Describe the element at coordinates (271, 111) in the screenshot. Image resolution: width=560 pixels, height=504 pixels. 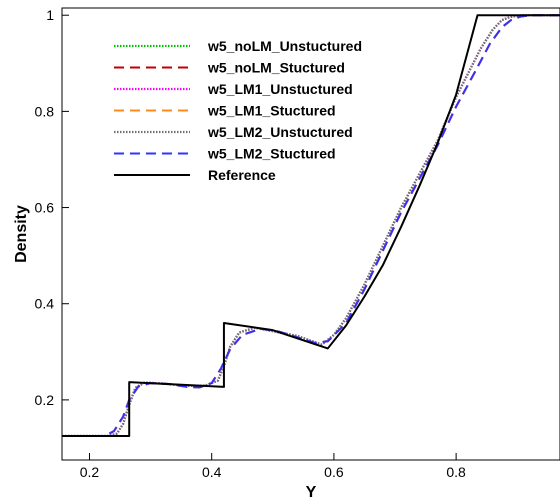
I see `legend-label-3: w5_LM1_Stuctured` at that location.